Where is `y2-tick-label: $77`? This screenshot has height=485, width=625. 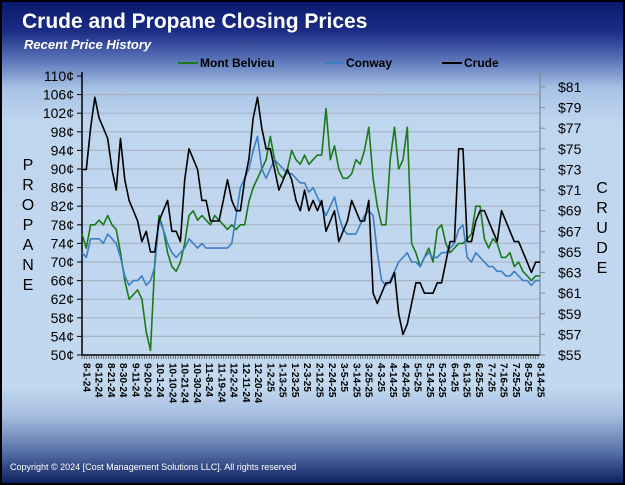
y2-tick-label: $77 is located at coordinates (570, 128).